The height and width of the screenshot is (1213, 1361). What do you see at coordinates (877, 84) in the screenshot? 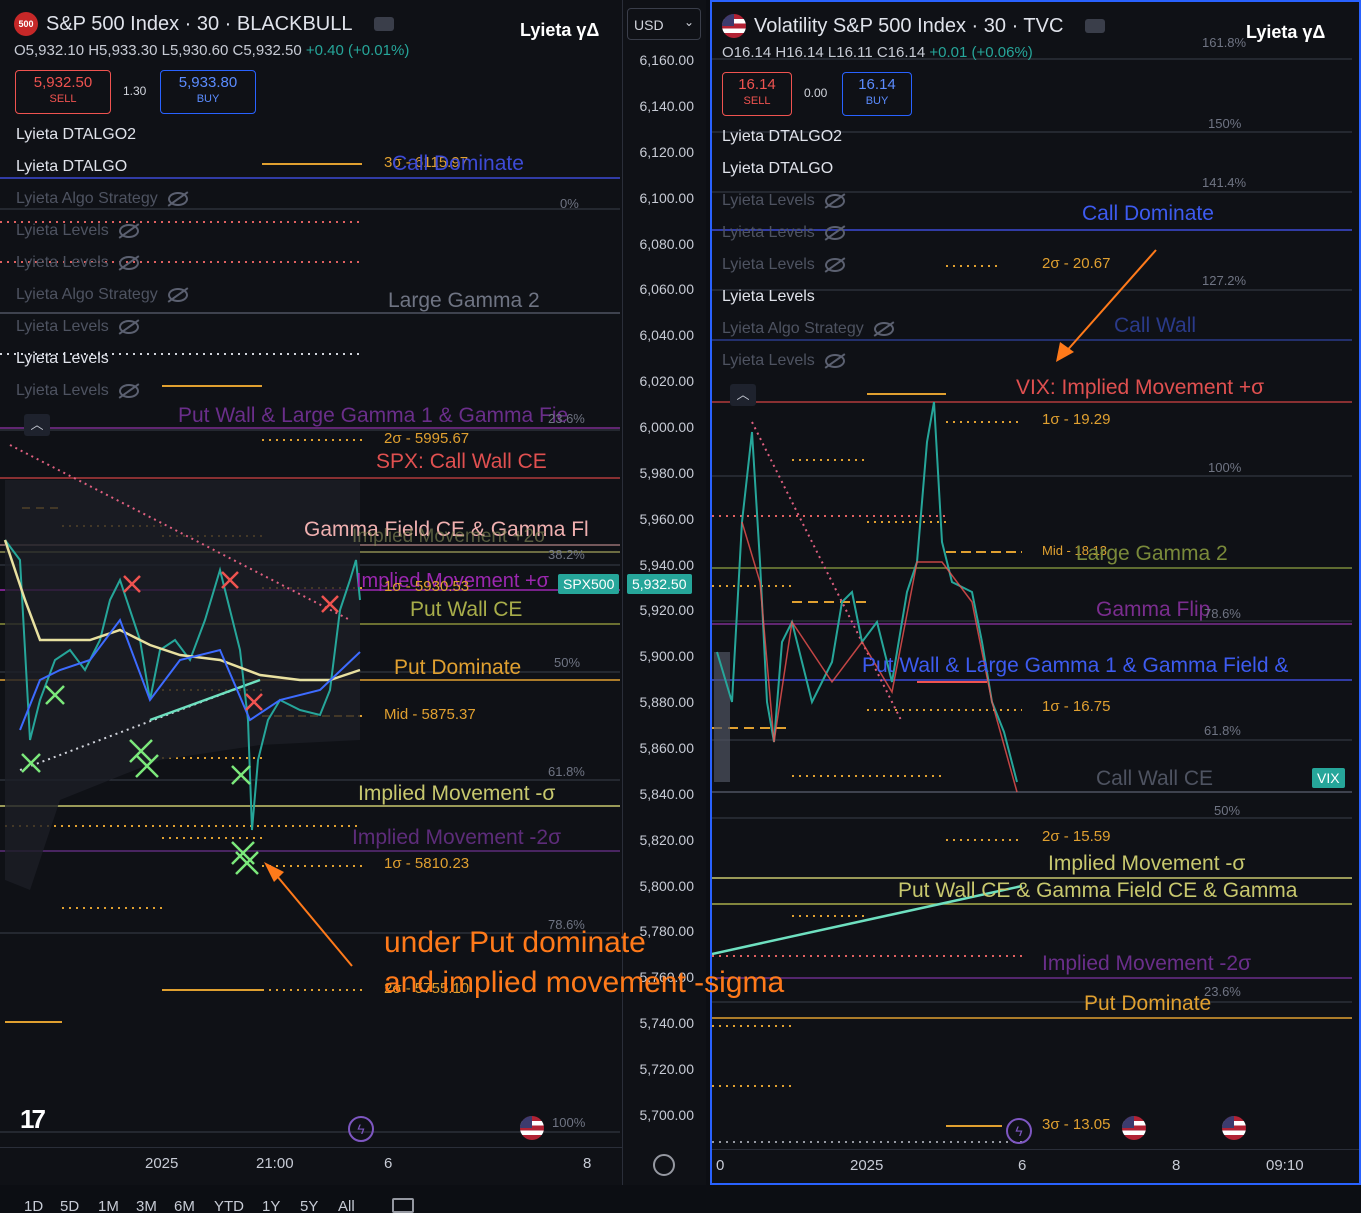
I see `vix-buy-price: 16.14` at bounding box center [877, 84].